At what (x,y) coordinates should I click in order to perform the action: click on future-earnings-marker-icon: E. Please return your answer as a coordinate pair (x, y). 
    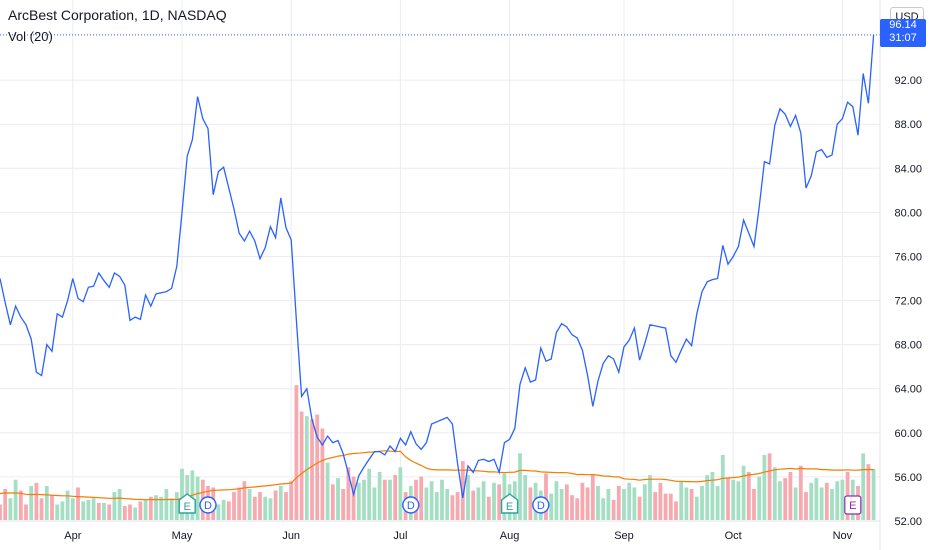
    Looking at the image, I should click on (853, 505).